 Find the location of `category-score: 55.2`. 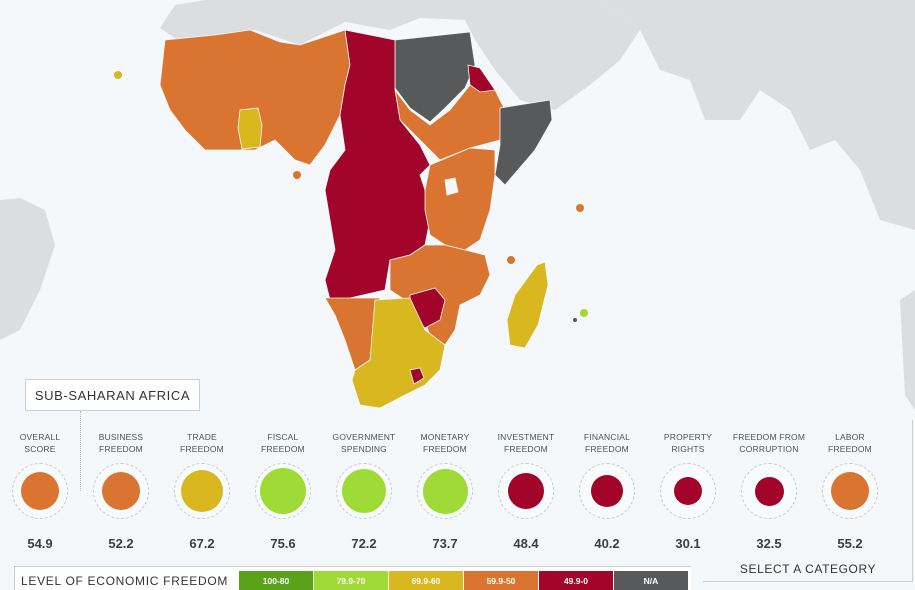

category-score: 55.2 is located at coordinates (850, 543).